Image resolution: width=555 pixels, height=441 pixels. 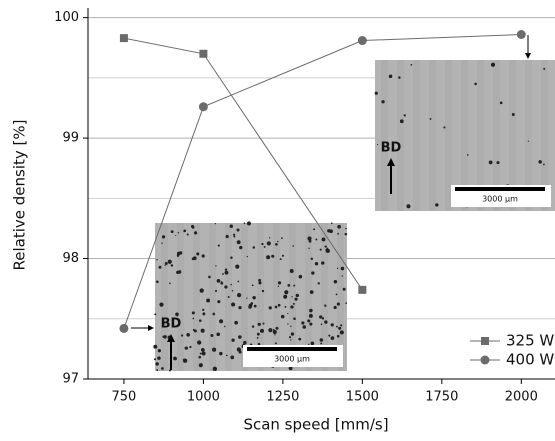 What do you see at coordinates (528, 56) in the screenshot?
I see `pointer-head` at bounding box center [528, 56].